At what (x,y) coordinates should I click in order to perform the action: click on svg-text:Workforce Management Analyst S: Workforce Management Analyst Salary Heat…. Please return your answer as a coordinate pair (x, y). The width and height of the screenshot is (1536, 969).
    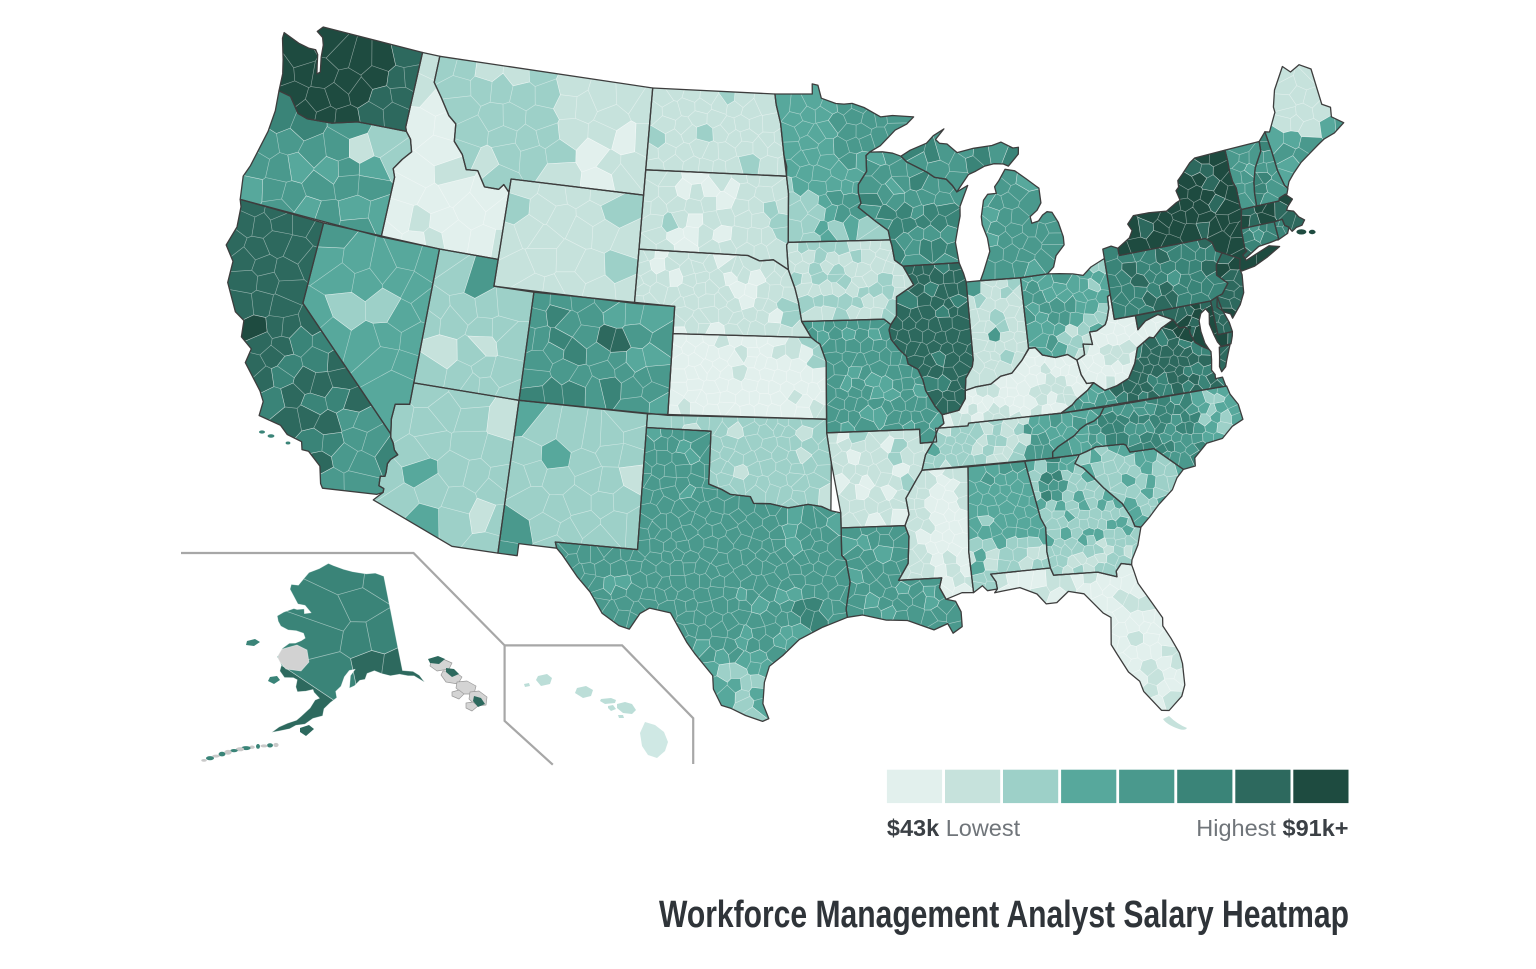
    Looking at the image, I should click on (1004, 915).